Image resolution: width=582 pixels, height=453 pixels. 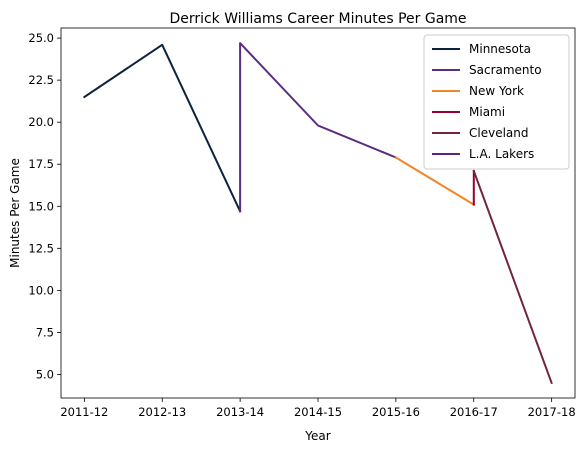 I want to click on x-tick-label: 2015-16, so click(x=396, y=412).